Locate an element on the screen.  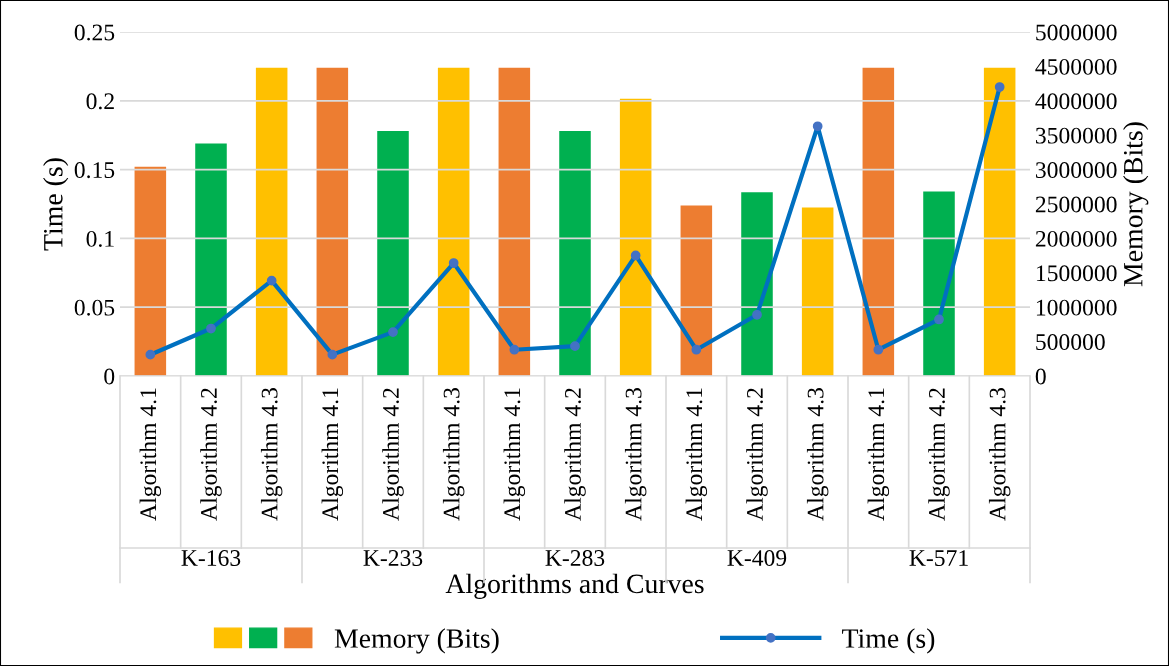
y2-tick-label: 3500000 is located at coordinates (1076, 135).